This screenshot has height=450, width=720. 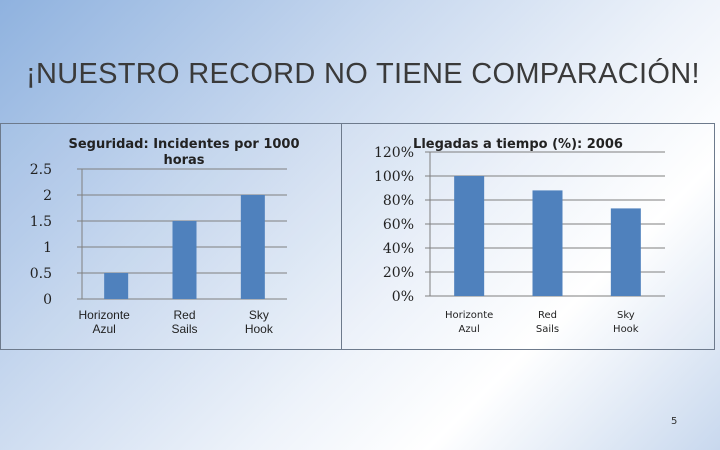 What do you see at coordinates (41, 170) in the screenshot?
I see `left-chart-y-tick-label: 2.5` at bounding box center [41, 170].